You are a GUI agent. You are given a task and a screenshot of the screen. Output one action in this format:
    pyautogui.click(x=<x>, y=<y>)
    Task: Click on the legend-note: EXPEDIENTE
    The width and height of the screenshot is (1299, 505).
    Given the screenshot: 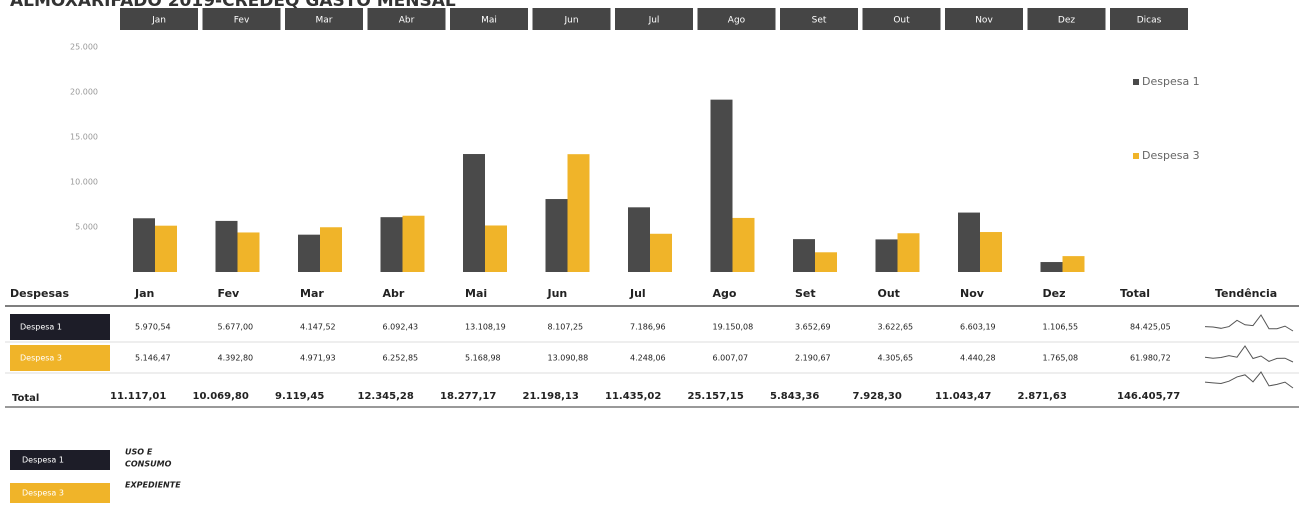 What is the action you would take?
    pyautogui.click(x=153, y=485)
    